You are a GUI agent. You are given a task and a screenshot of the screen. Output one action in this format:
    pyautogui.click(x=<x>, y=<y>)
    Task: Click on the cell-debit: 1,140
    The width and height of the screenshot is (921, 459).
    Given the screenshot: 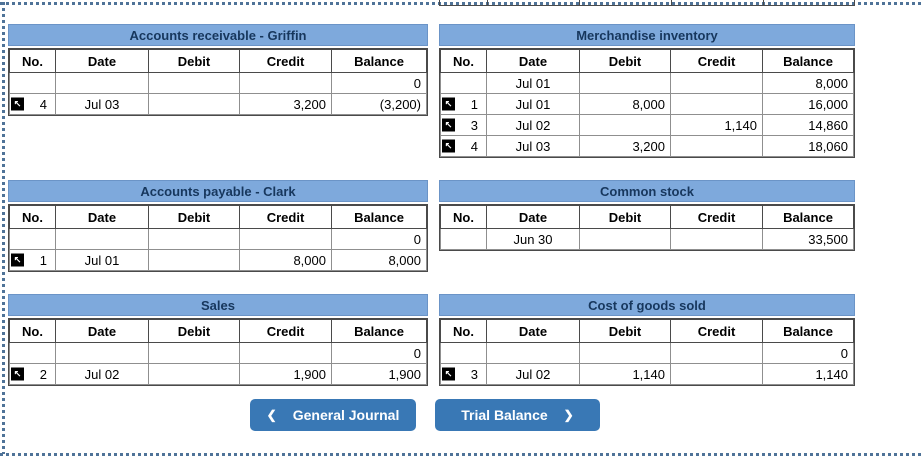 What is the action you would take?
    pyautogui.click(x=625, y=374)
    